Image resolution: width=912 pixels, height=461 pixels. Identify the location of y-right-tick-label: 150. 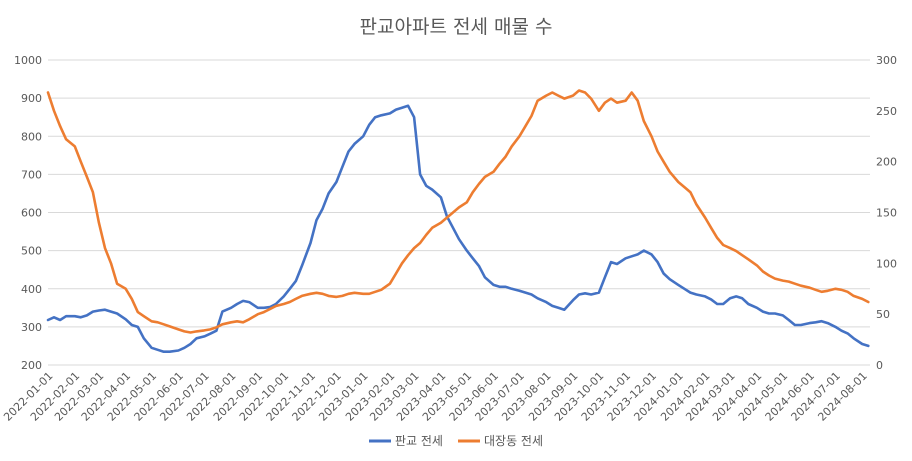
(886, 213).